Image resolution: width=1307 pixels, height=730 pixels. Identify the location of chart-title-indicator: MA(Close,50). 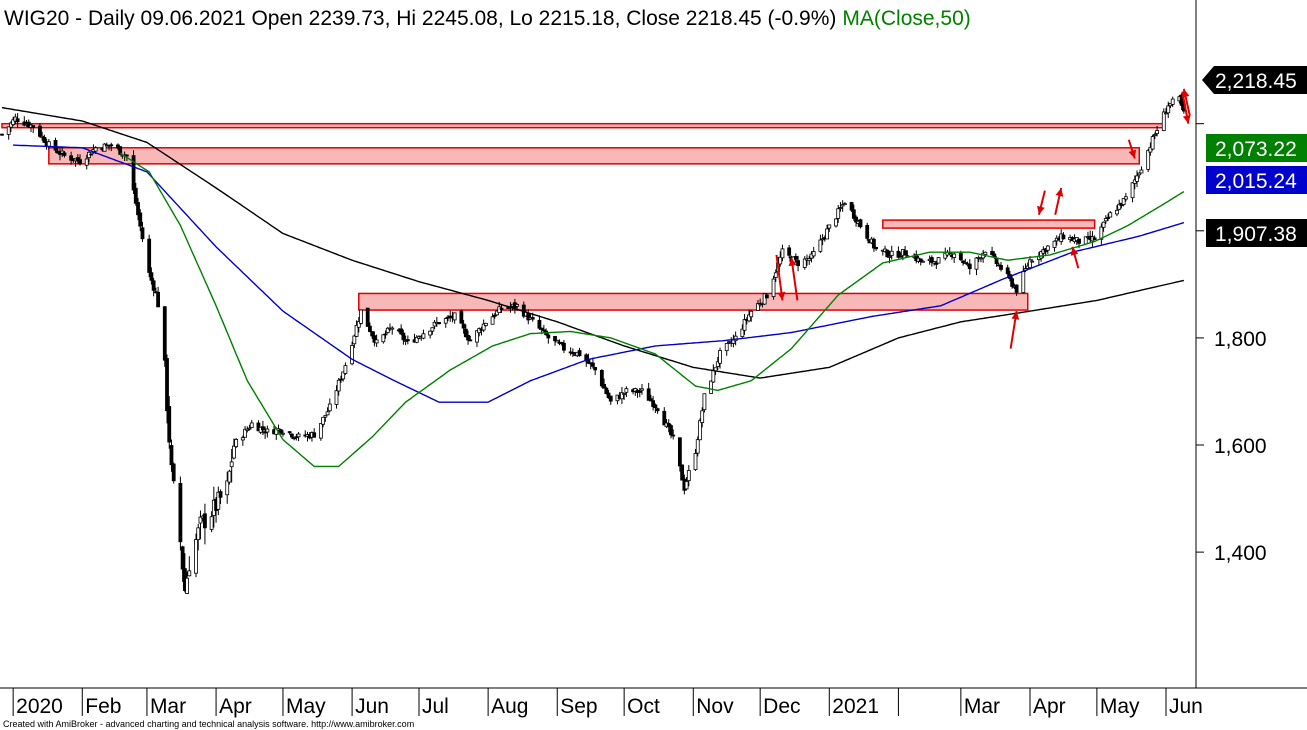
(906, 18).